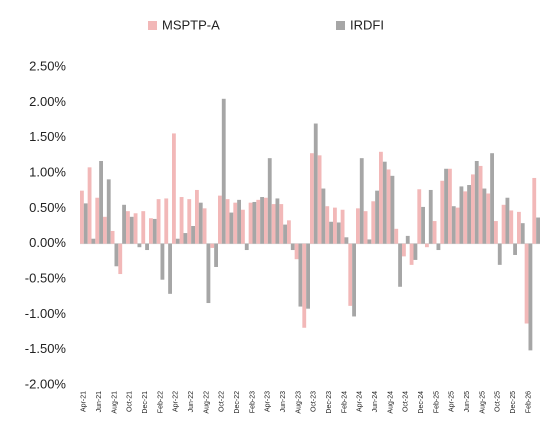 The width and height of the screenshot is (544, 428). What do you see at coordinates (130, 401) in the screenshot?
I see `x-tick-label: Oct-21` at bounding box center [130, 401].